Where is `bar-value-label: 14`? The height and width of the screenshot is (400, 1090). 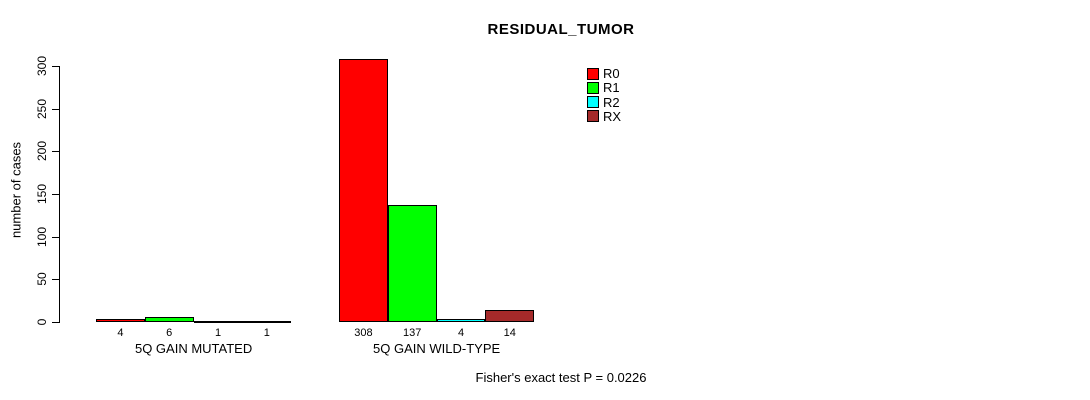
bar-value-label: 14 is located at coordinates (509, 333).